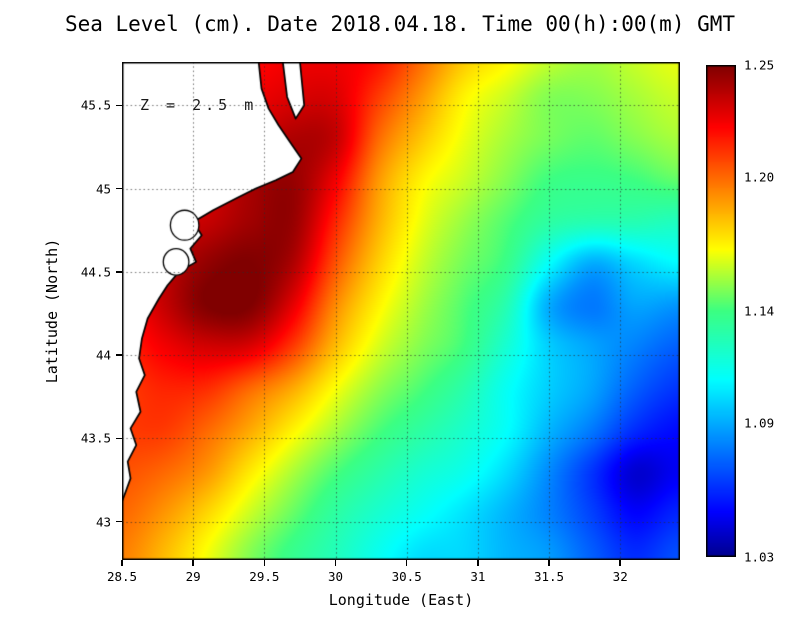  What do you see at coordinates (620, 576) in the screenshot?
I see `x-tick-label: 32` at bounding box center [620, 576].